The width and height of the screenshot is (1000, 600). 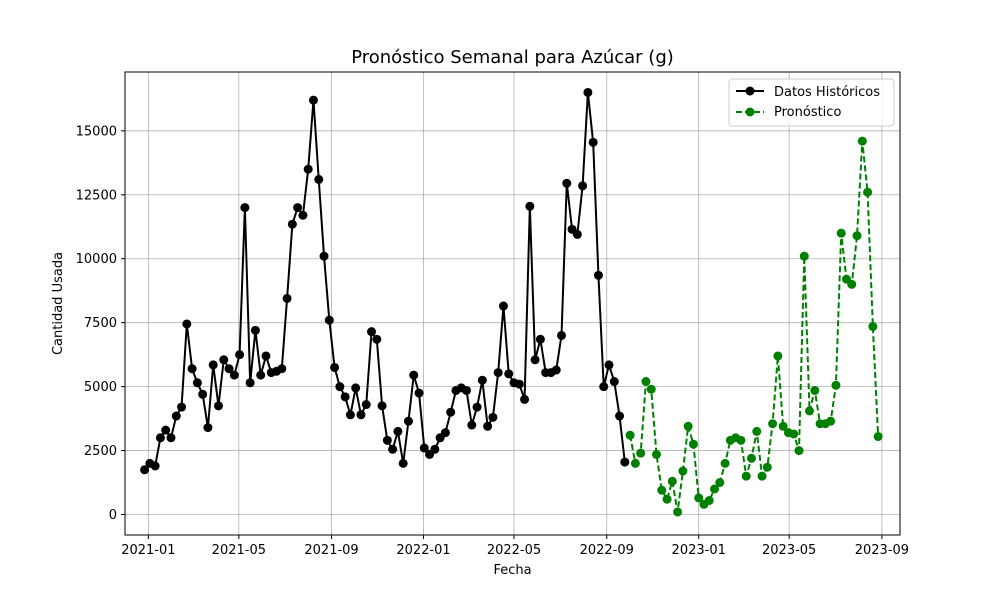 What do you see at coordinates (827, 92) in the screenshot?
I see `legend-label-historico: Datos Históricos` at bounding box center [827, 92].